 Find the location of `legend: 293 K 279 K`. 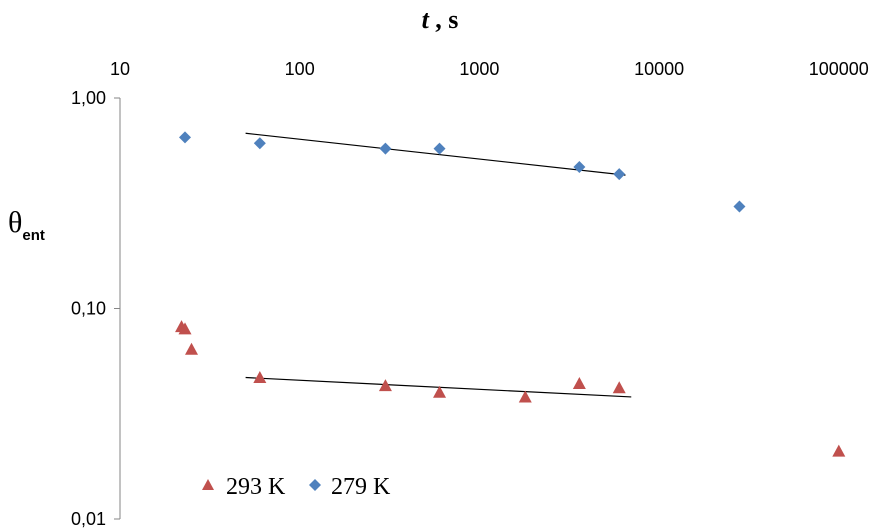

legend: 293 K 279 K is located at coordinates (296, 487).